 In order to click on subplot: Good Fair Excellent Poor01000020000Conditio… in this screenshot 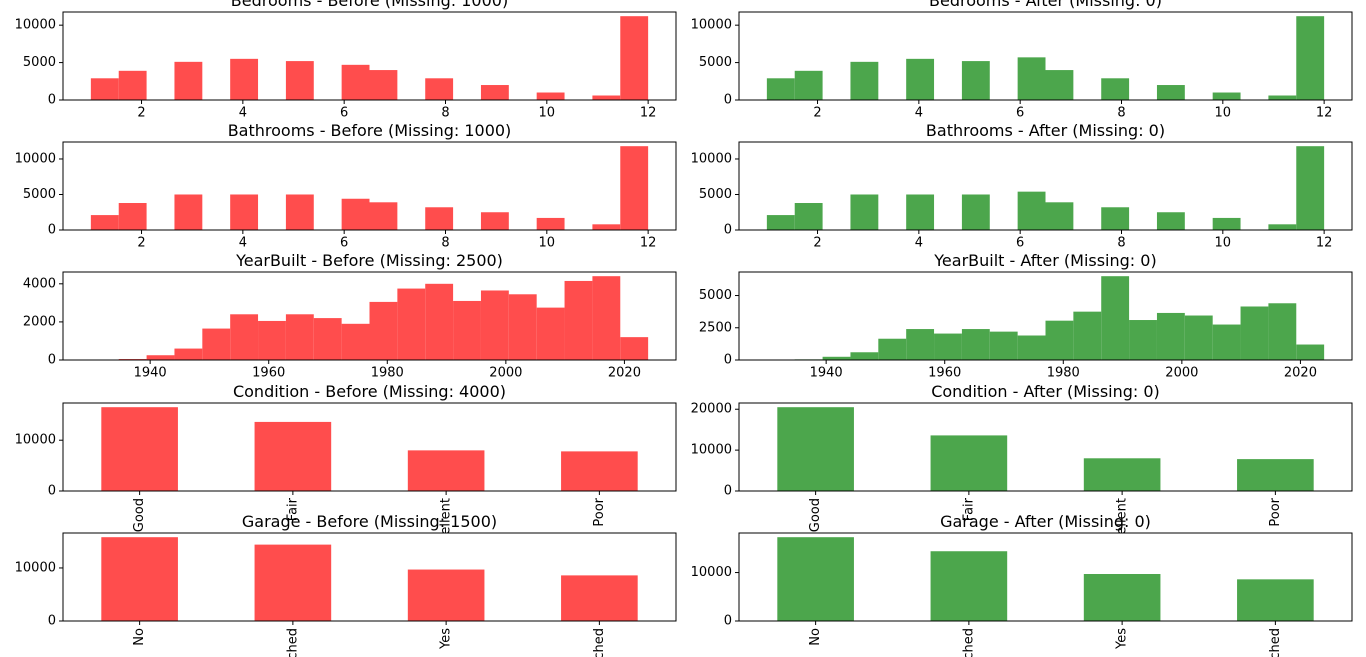, I will do `click(1022, 469)`.